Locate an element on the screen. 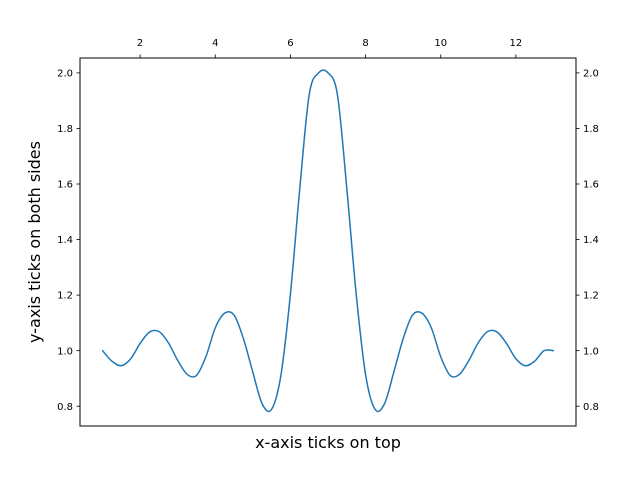  y-tick-label-left: 1.0 is located at coordinates (65, 351).